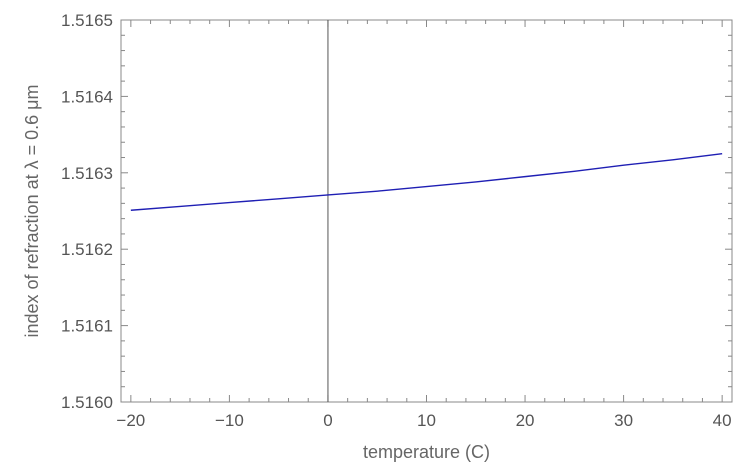  What do you see at coordinates (87, 249) in the screenshot?
I see `y-tick-label: 1.5162` at bounding box center [87, 249].